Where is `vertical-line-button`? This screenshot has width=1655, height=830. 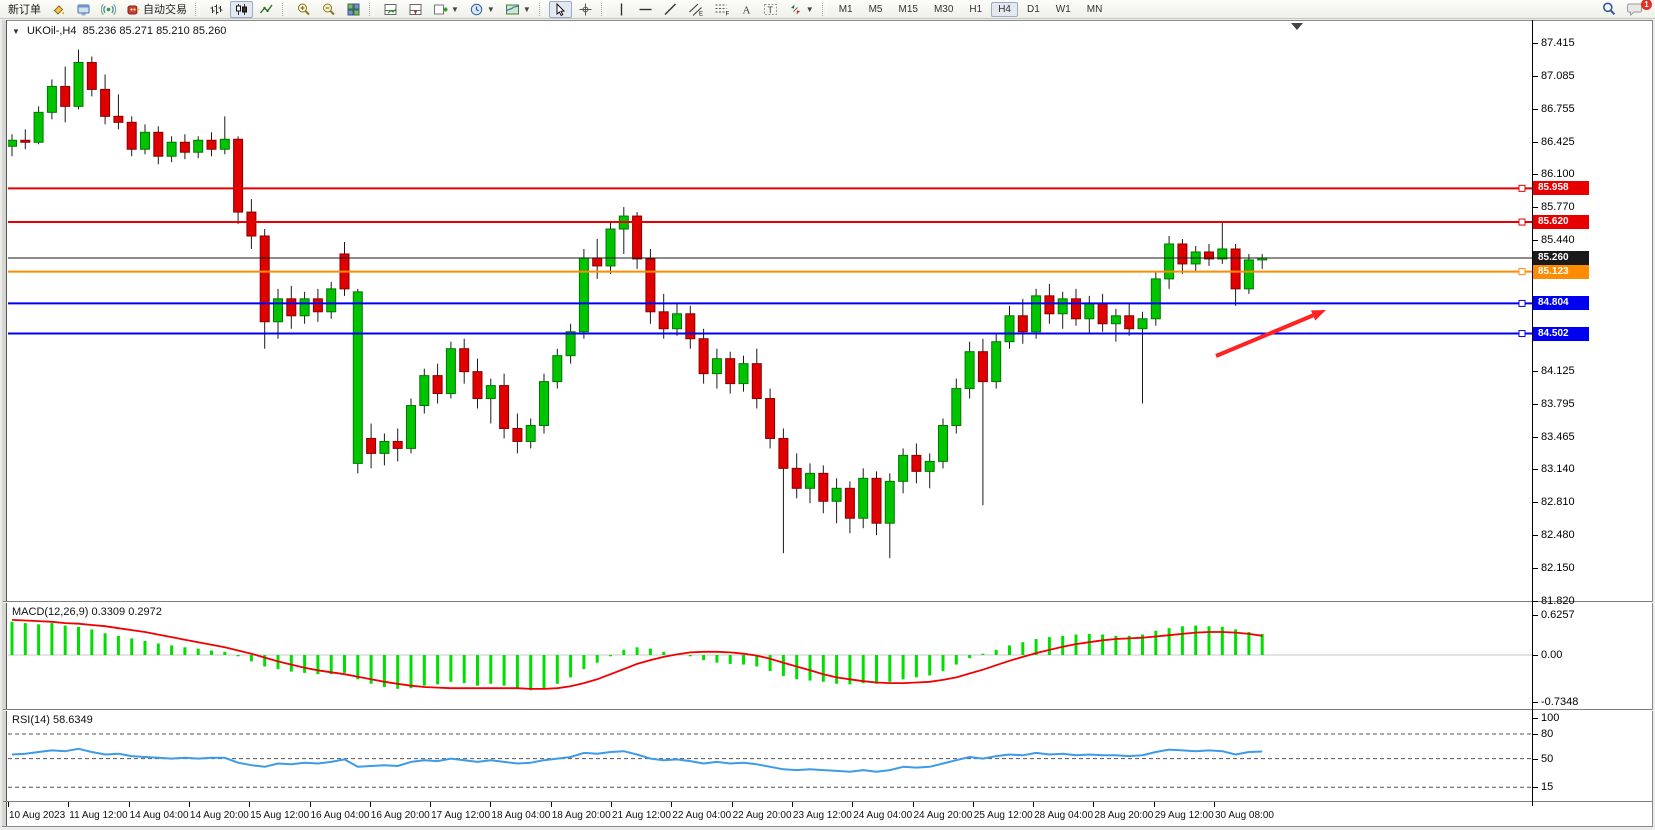 vertical-line-button is located at coordinates (621, 9).